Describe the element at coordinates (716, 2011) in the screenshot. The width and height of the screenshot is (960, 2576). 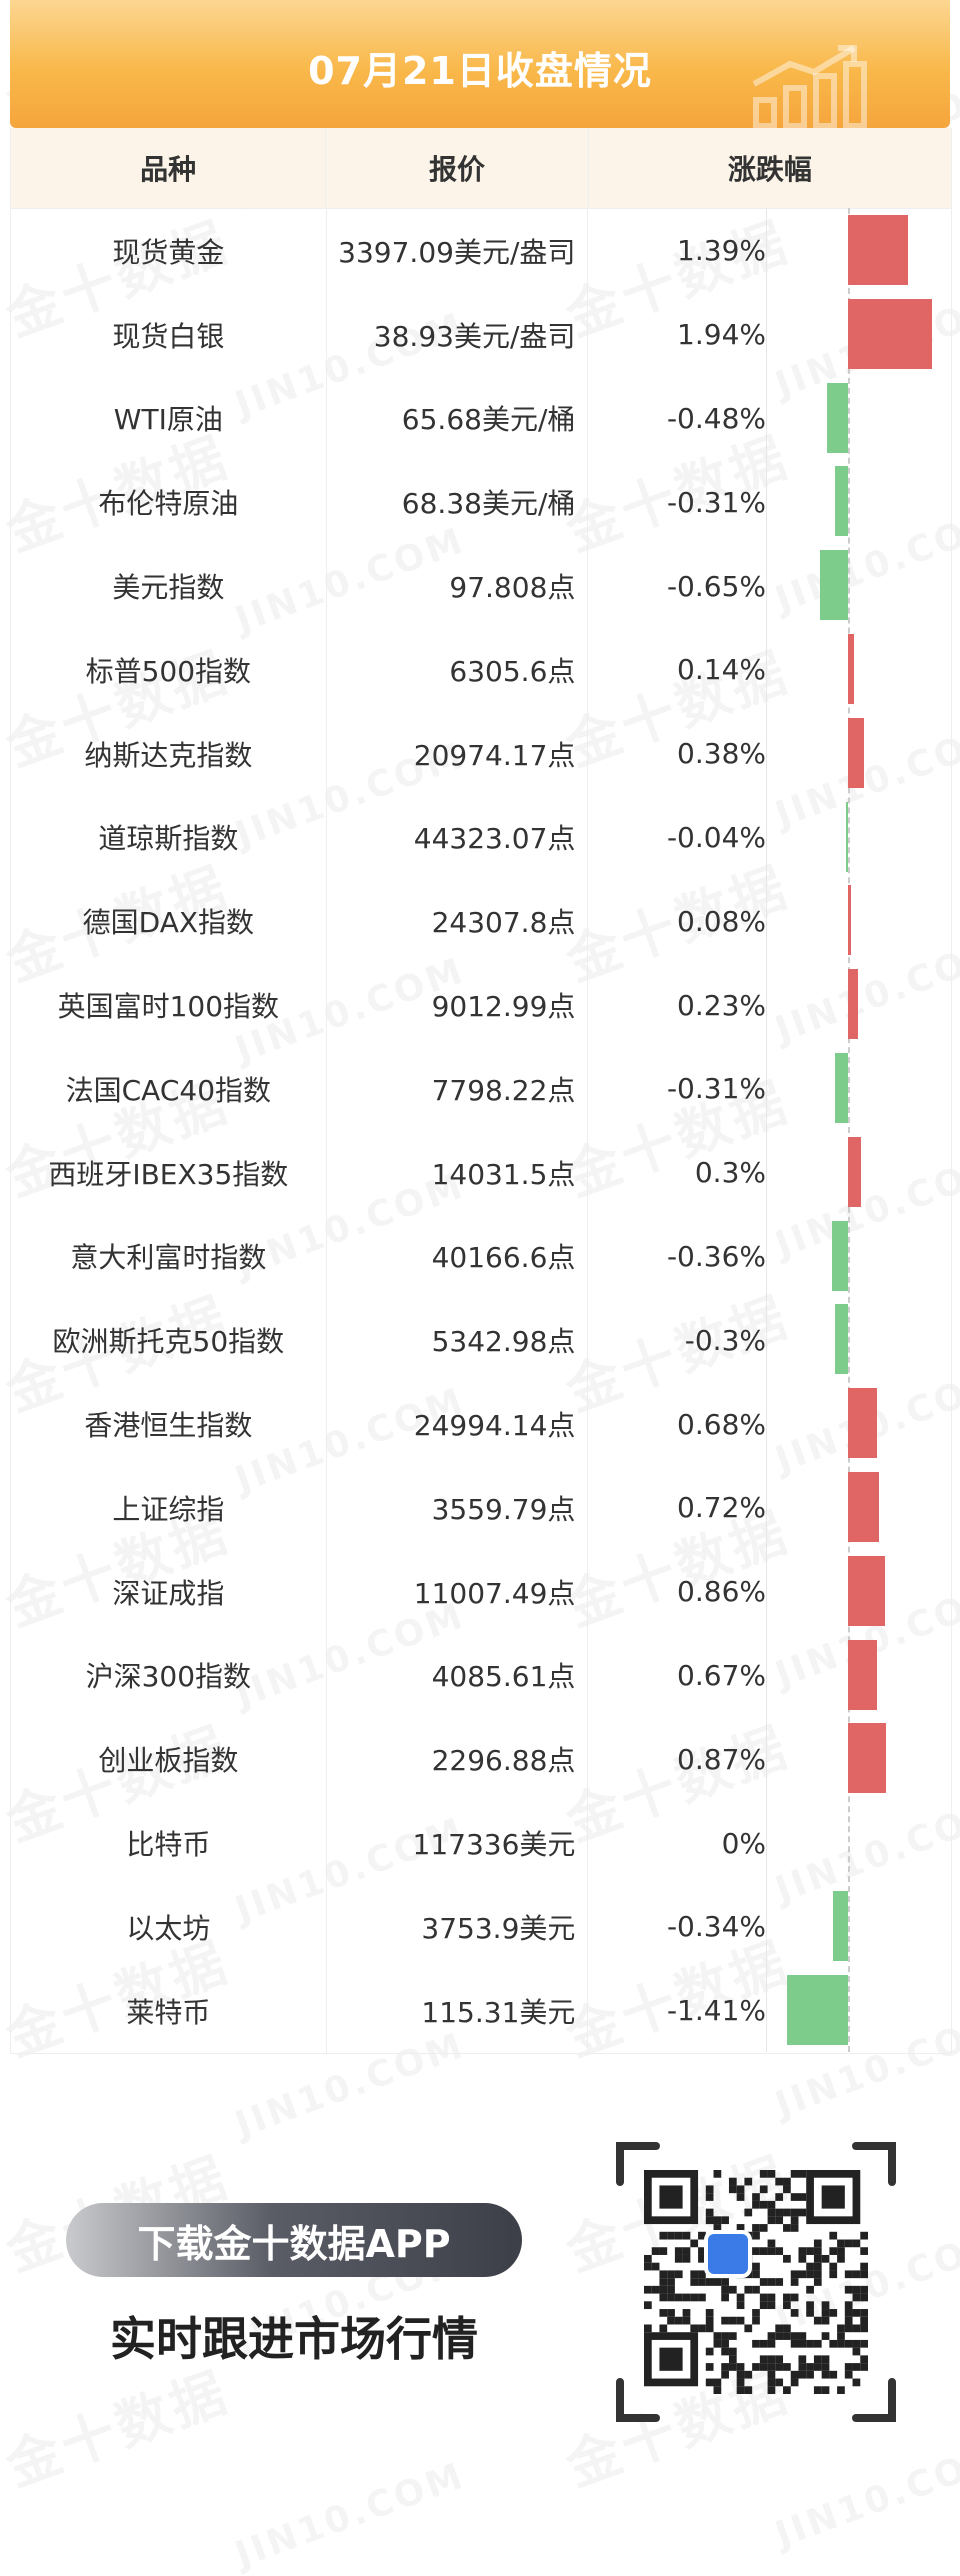
I see `change-percent: -1.41%` at that location.